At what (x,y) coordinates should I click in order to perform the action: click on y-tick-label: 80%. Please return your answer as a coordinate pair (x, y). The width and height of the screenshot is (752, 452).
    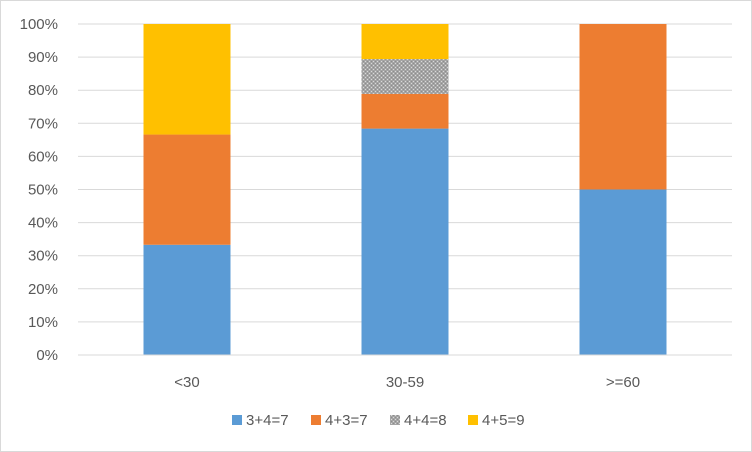
    Looking at the image, I should click on (43, 90).